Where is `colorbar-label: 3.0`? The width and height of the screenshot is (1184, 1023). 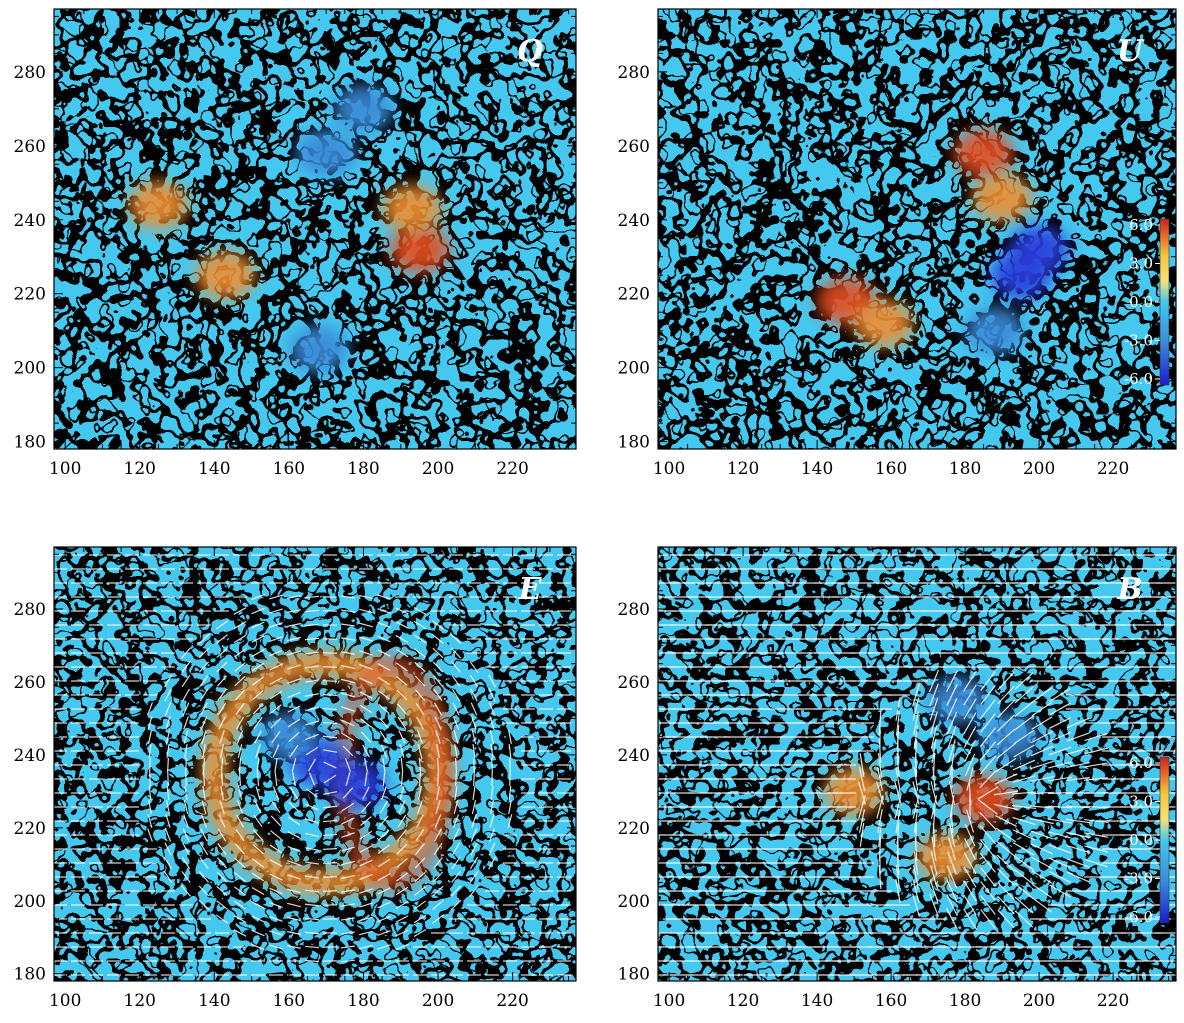 colorbar-label: 3.0 is located at coordinates (1141, 264).